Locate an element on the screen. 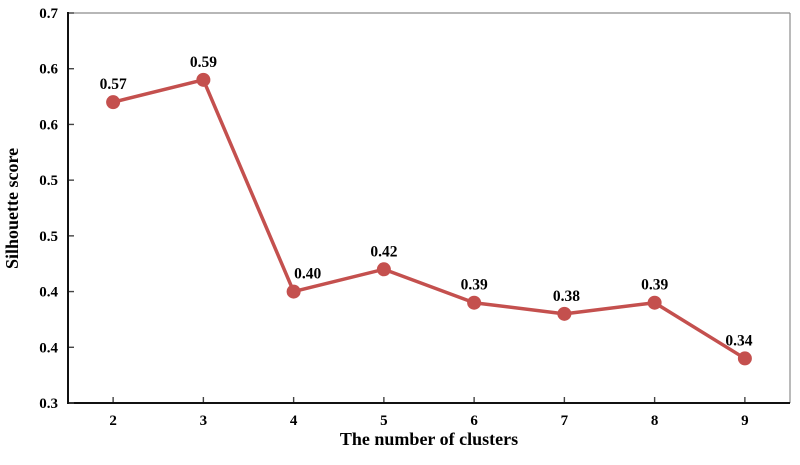 This screenshot has width=800, height=465. x-tick-label: 3 is located at coordinates (204, 421).